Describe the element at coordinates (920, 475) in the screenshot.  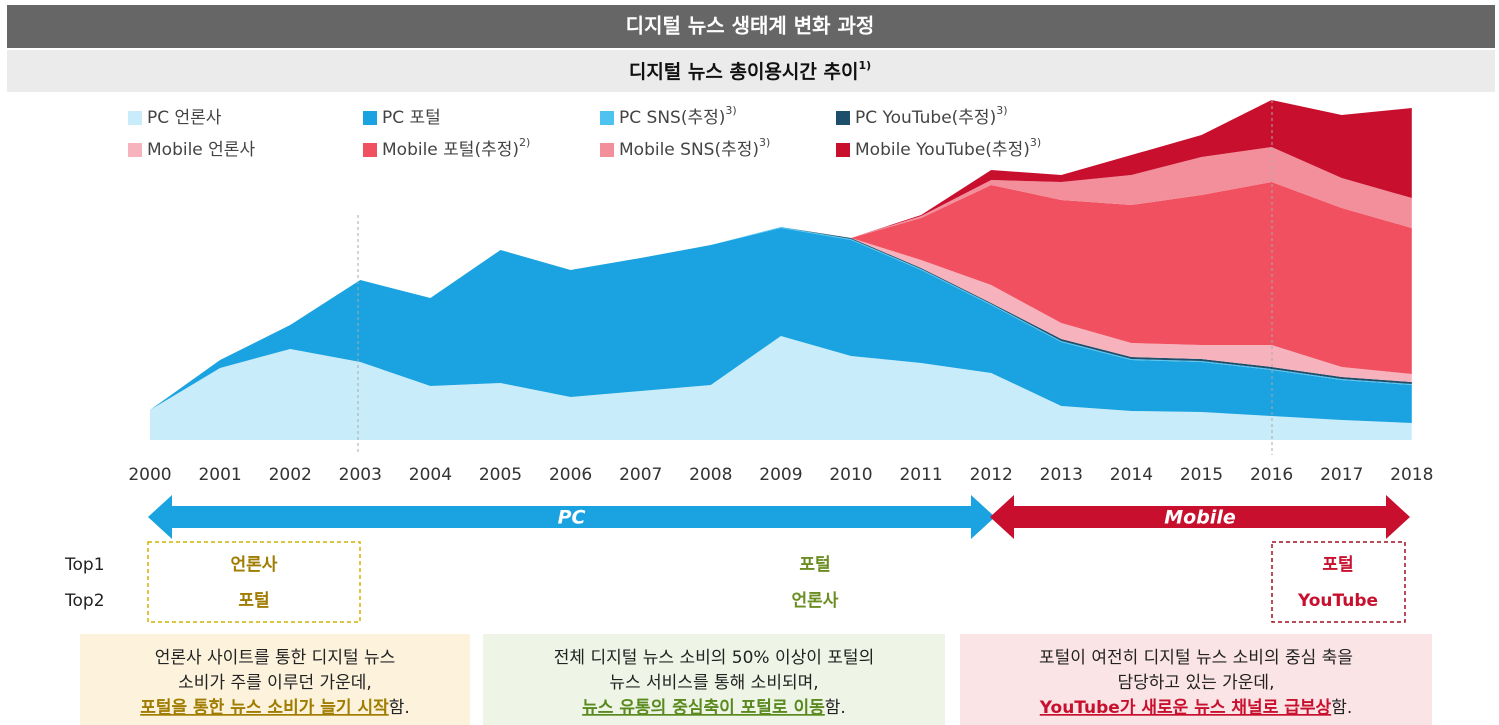
I see `x-tick-label: 2011` at that location.